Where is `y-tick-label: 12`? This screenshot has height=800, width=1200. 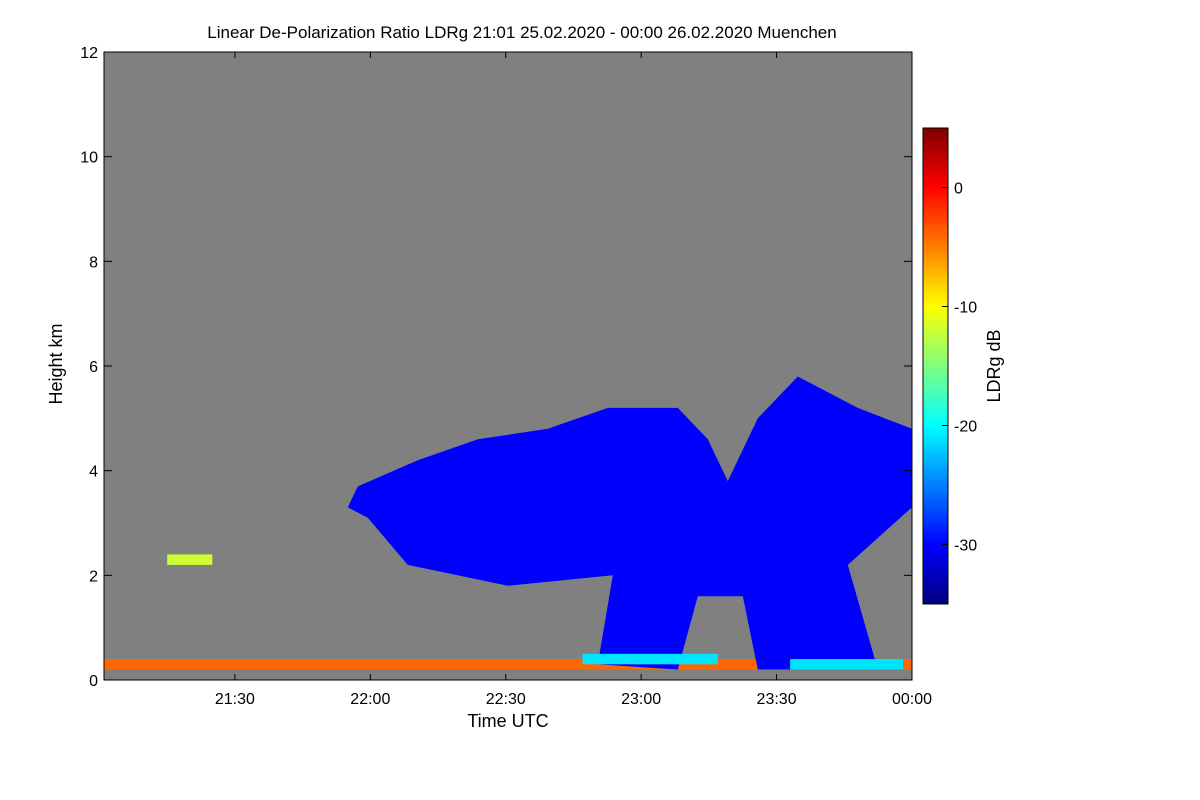
y-tick-label: 12 is located at coordinates (89, 53).